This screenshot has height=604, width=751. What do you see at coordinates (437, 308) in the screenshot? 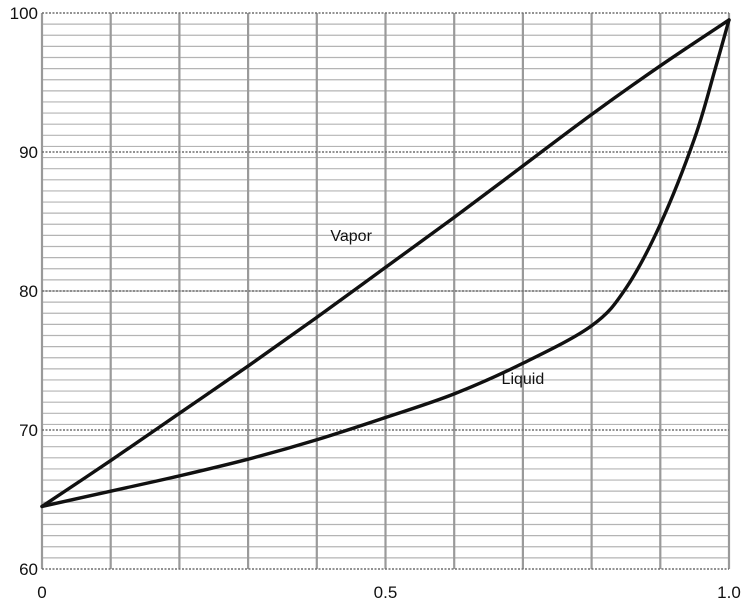
I see `annotations: Vapor Liquid` at bounding box center [437, 308].